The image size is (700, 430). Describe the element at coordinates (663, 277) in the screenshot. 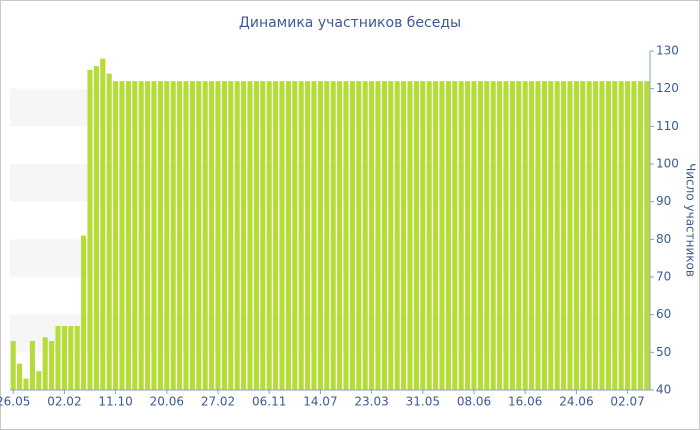

I see `y-tick-label: 70` at that location.